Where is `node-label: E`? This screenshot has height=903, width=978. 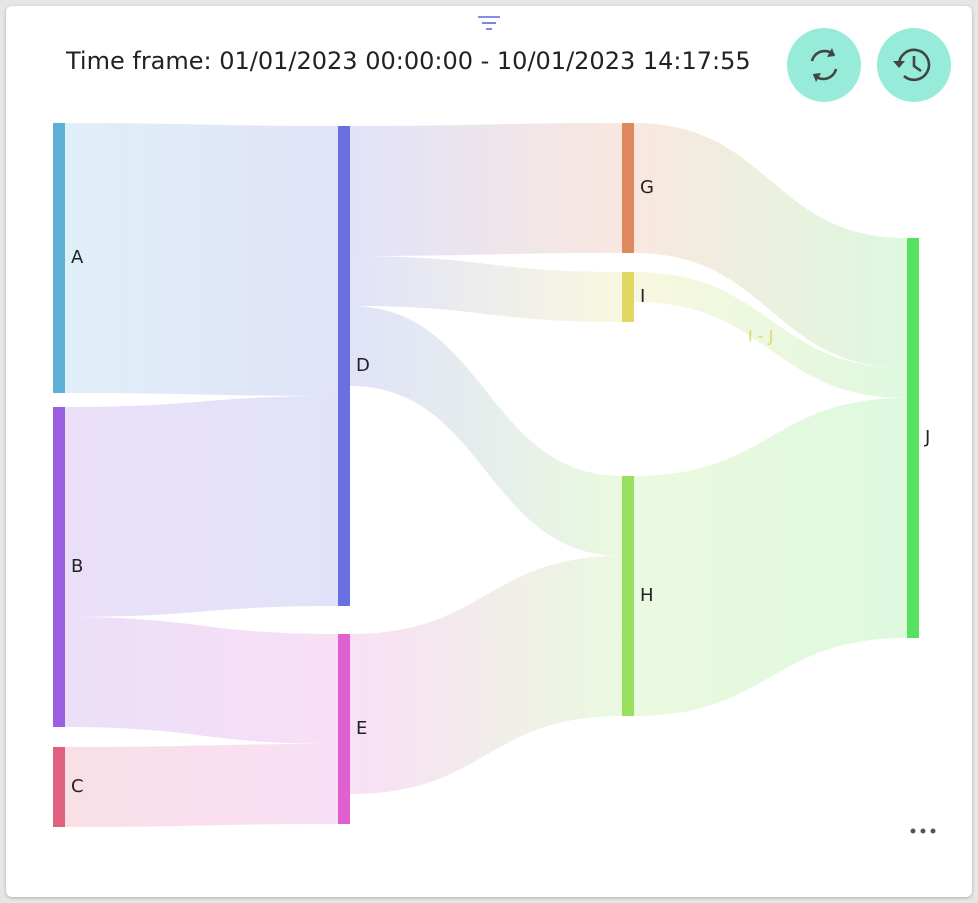 node-label: E is located at coordinates (361, 728).